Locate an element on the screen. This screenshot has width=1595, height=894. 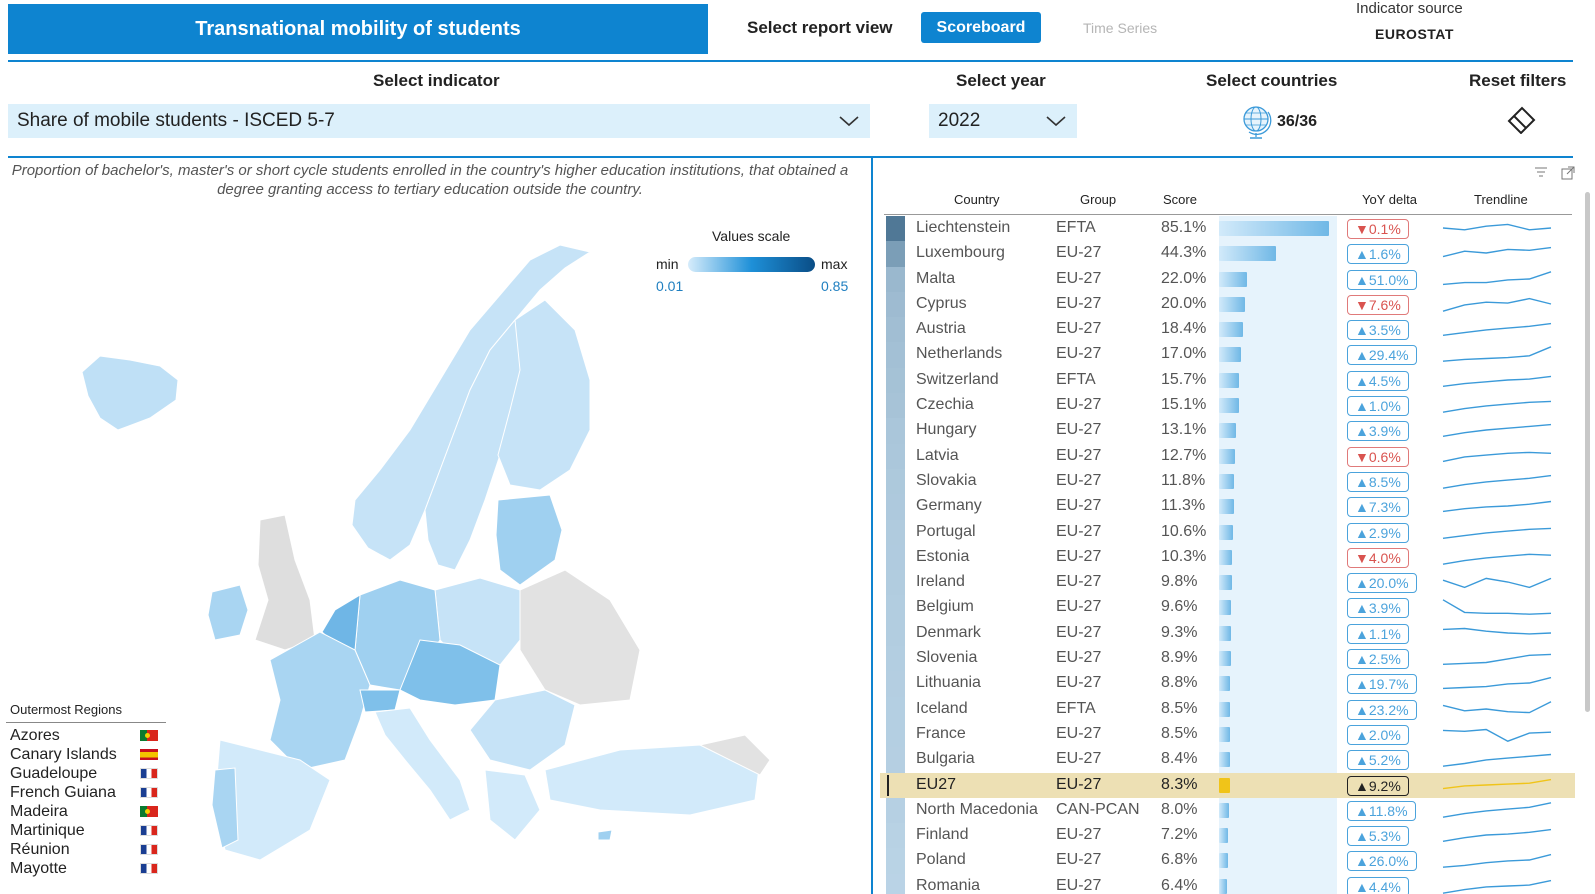
col-yoy-delta: YoY delta is located at coordinates (1389, 199).